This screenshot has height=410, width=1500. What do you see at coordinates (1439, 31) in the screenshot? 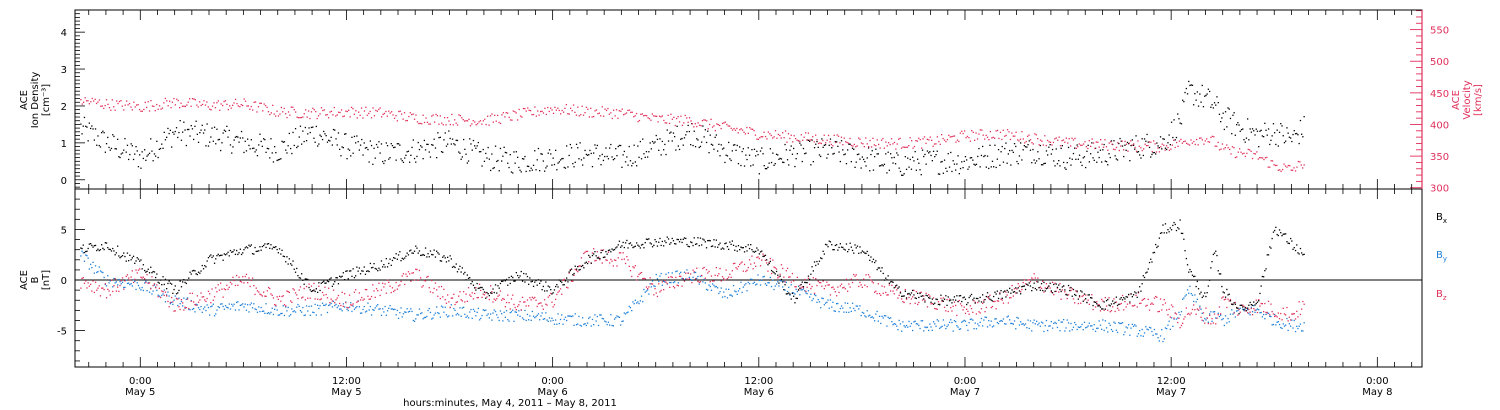
I see `velocity-tick-label: 550` at bounding box center [1439, 31].